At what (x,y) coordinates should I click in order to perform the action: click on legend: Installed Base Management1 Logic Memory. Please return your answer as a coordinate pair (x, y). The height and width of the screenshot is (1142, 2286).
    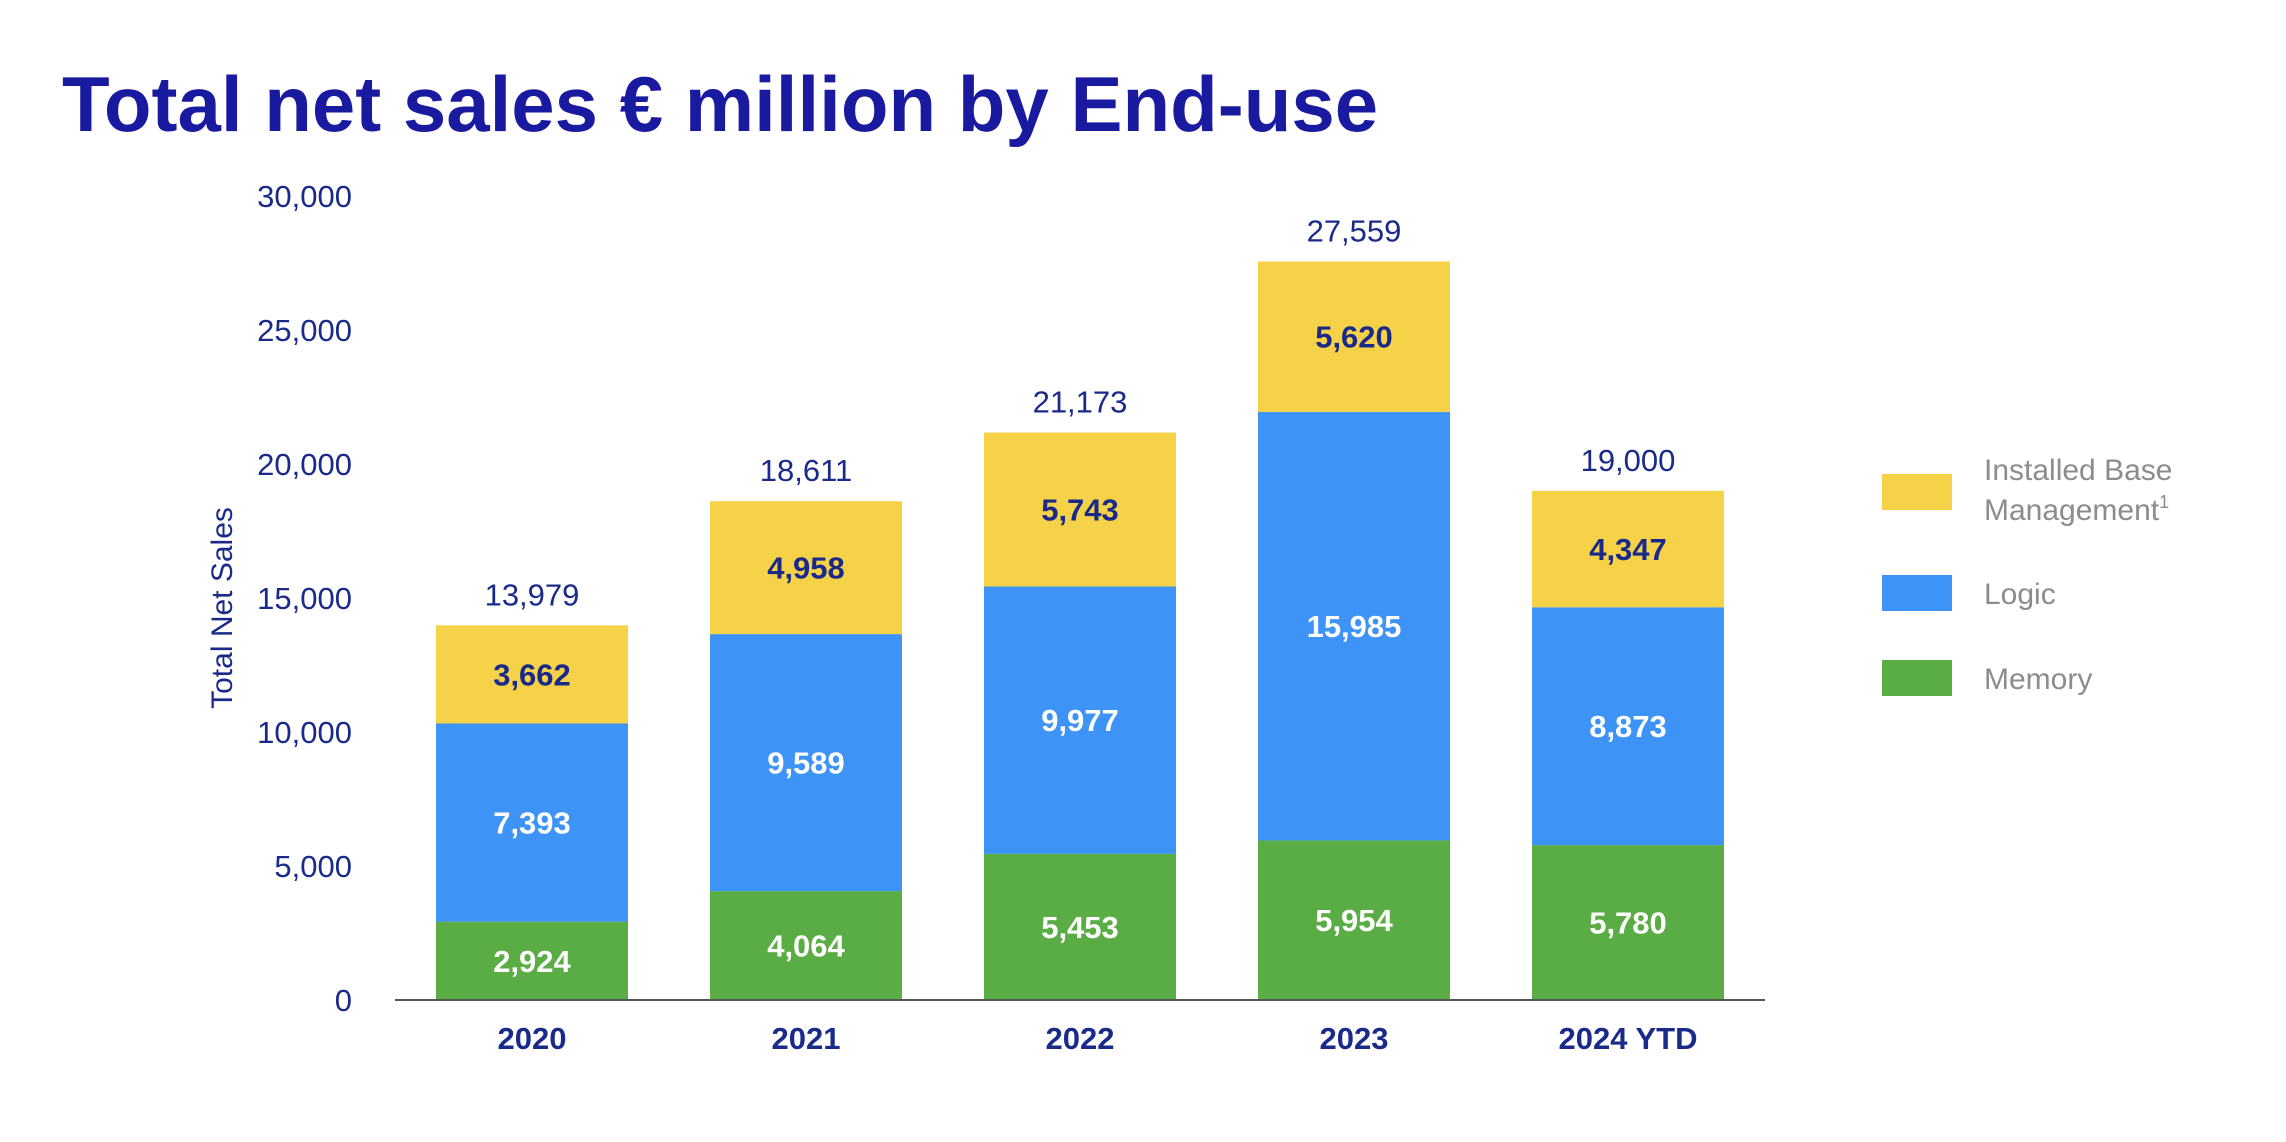
    Looking at the image, I should click on (2027, 575).